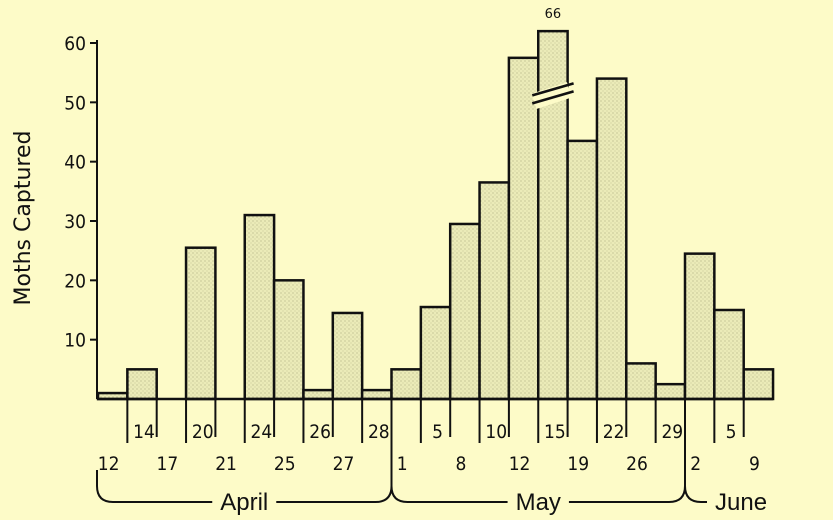 The height and width of the screenshot is (520, 833). I want to click on month-label: April, so click(244, 502).